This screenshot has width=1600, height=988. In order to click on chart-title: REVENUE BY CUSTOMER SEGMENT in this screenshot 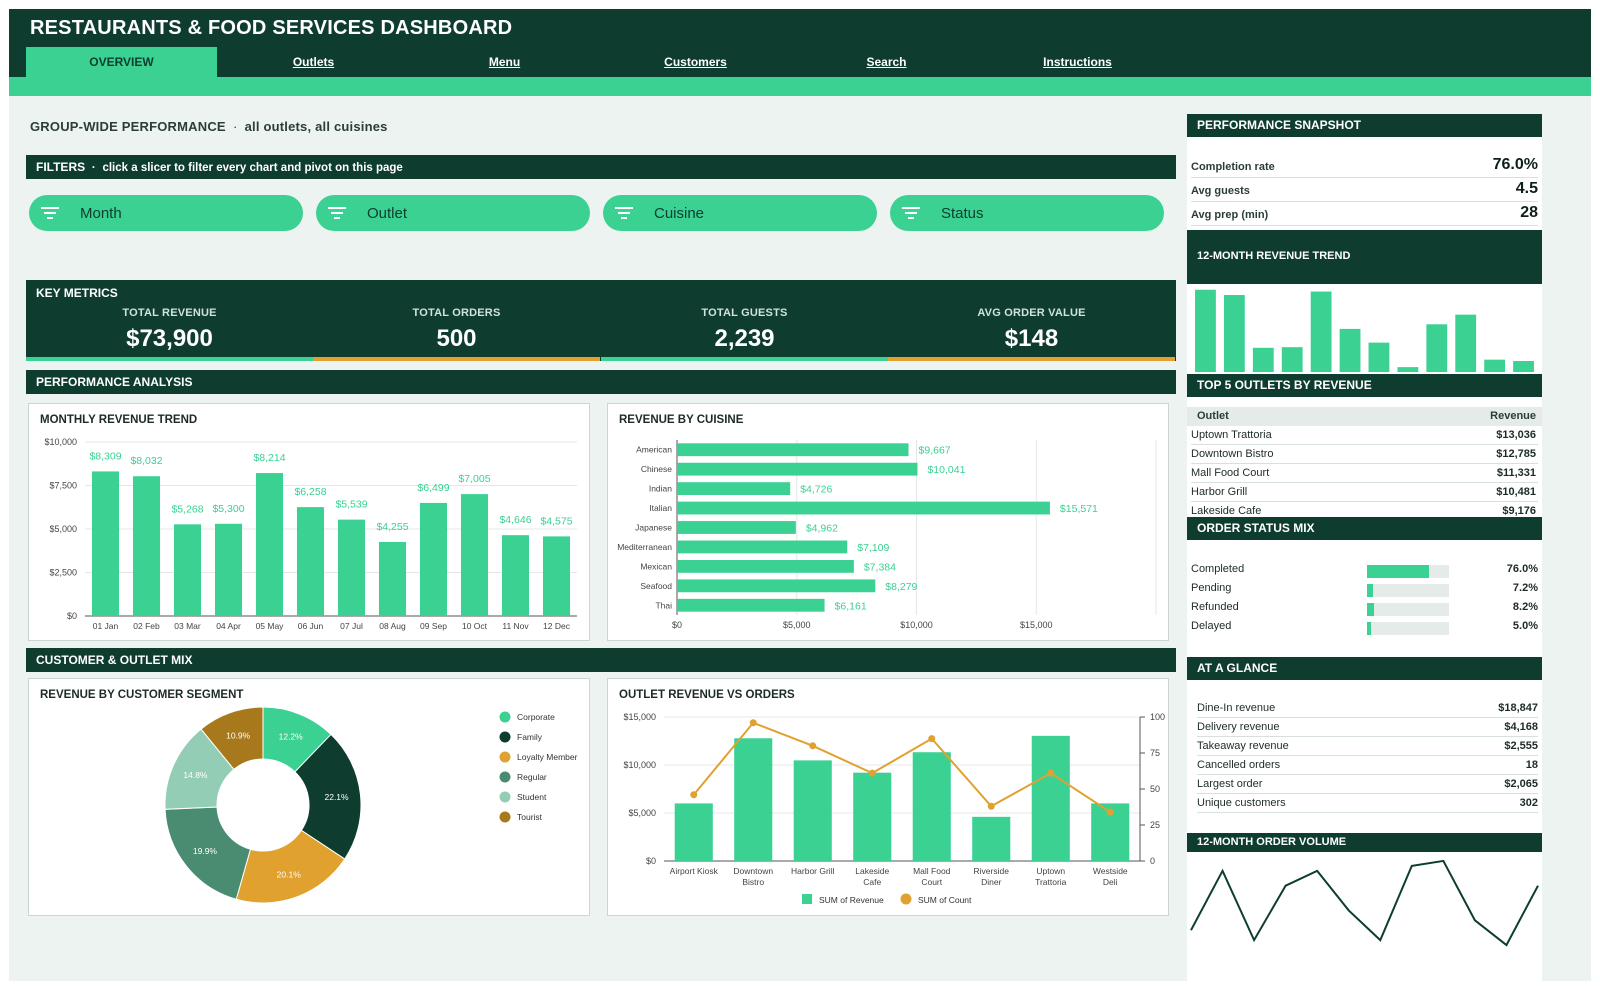, I will do `click(142, 695)`.